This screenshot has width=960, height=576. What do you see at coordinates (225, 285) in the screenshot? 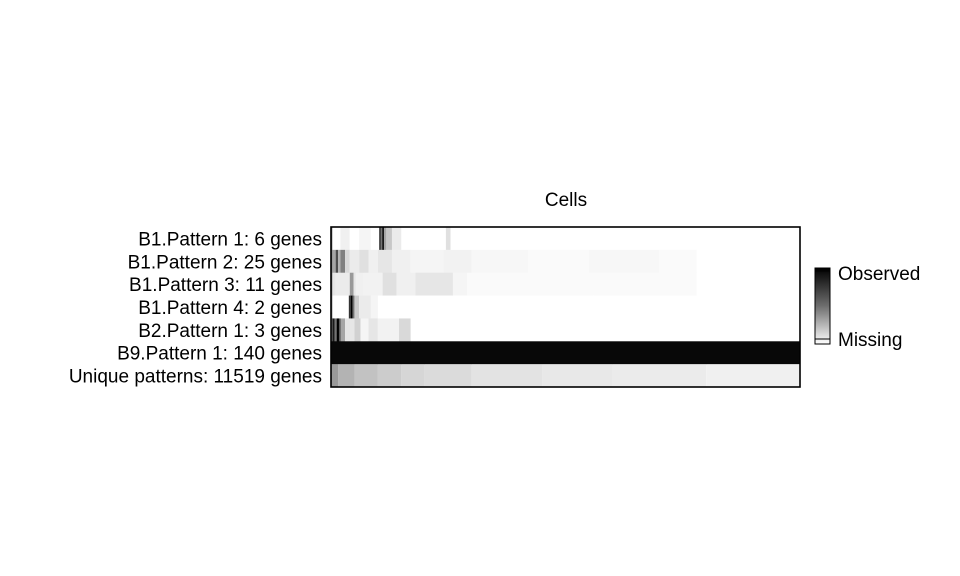
I see `row-label: B1.Pattern 3: 11 genes` at bounding box center [225, 285].